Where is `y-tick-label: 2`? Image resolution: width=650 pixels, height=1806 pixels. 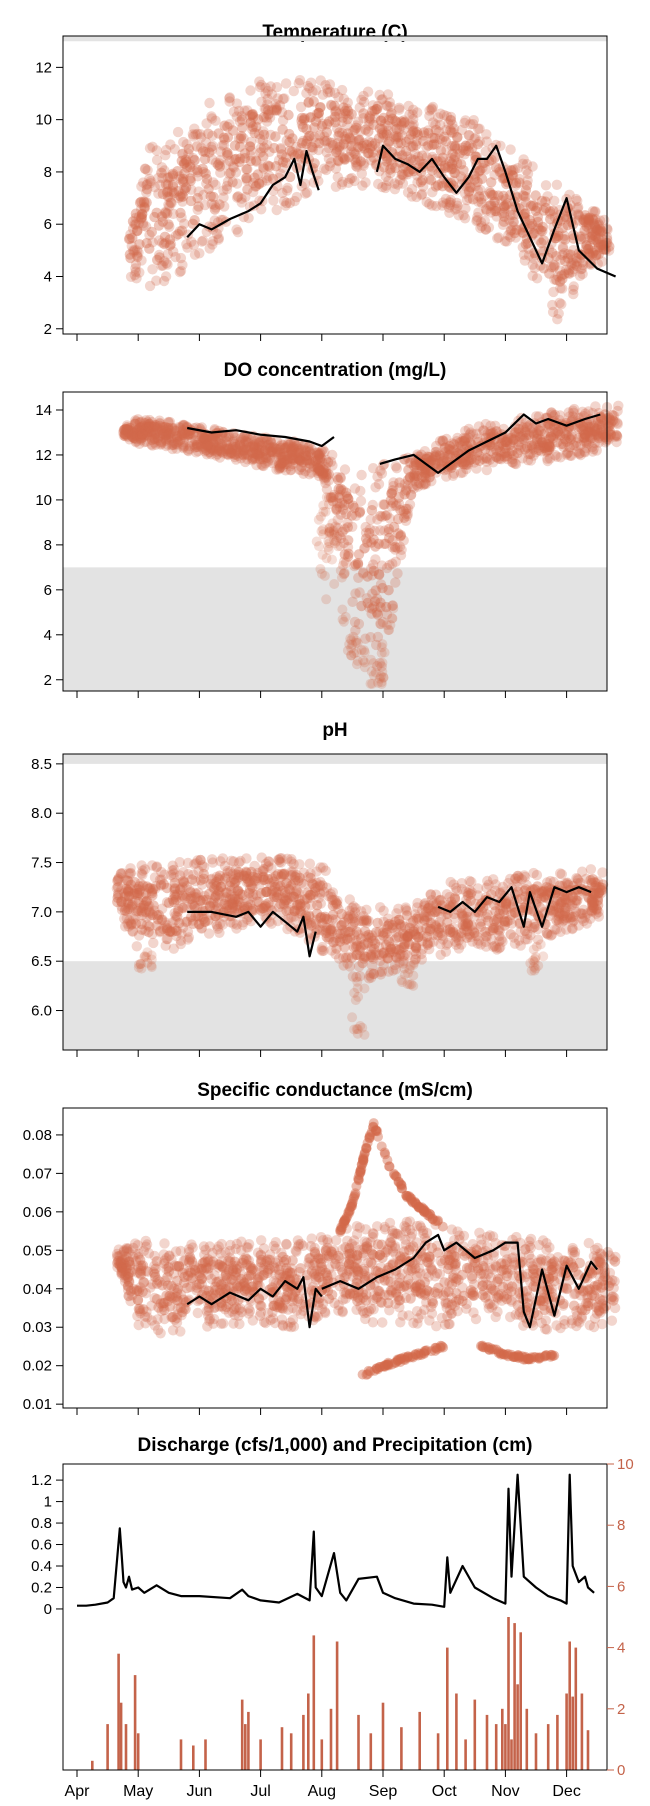
y-tick-label: 2 is located at coordinates (48, 329).